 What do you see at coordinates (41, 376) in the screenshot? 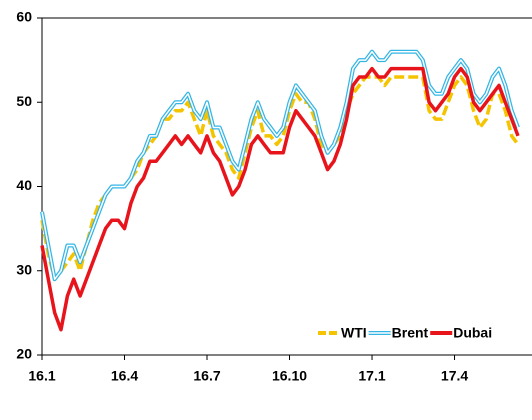
I see `x-tick-label: 16.1` at bounding box center [41, 376].